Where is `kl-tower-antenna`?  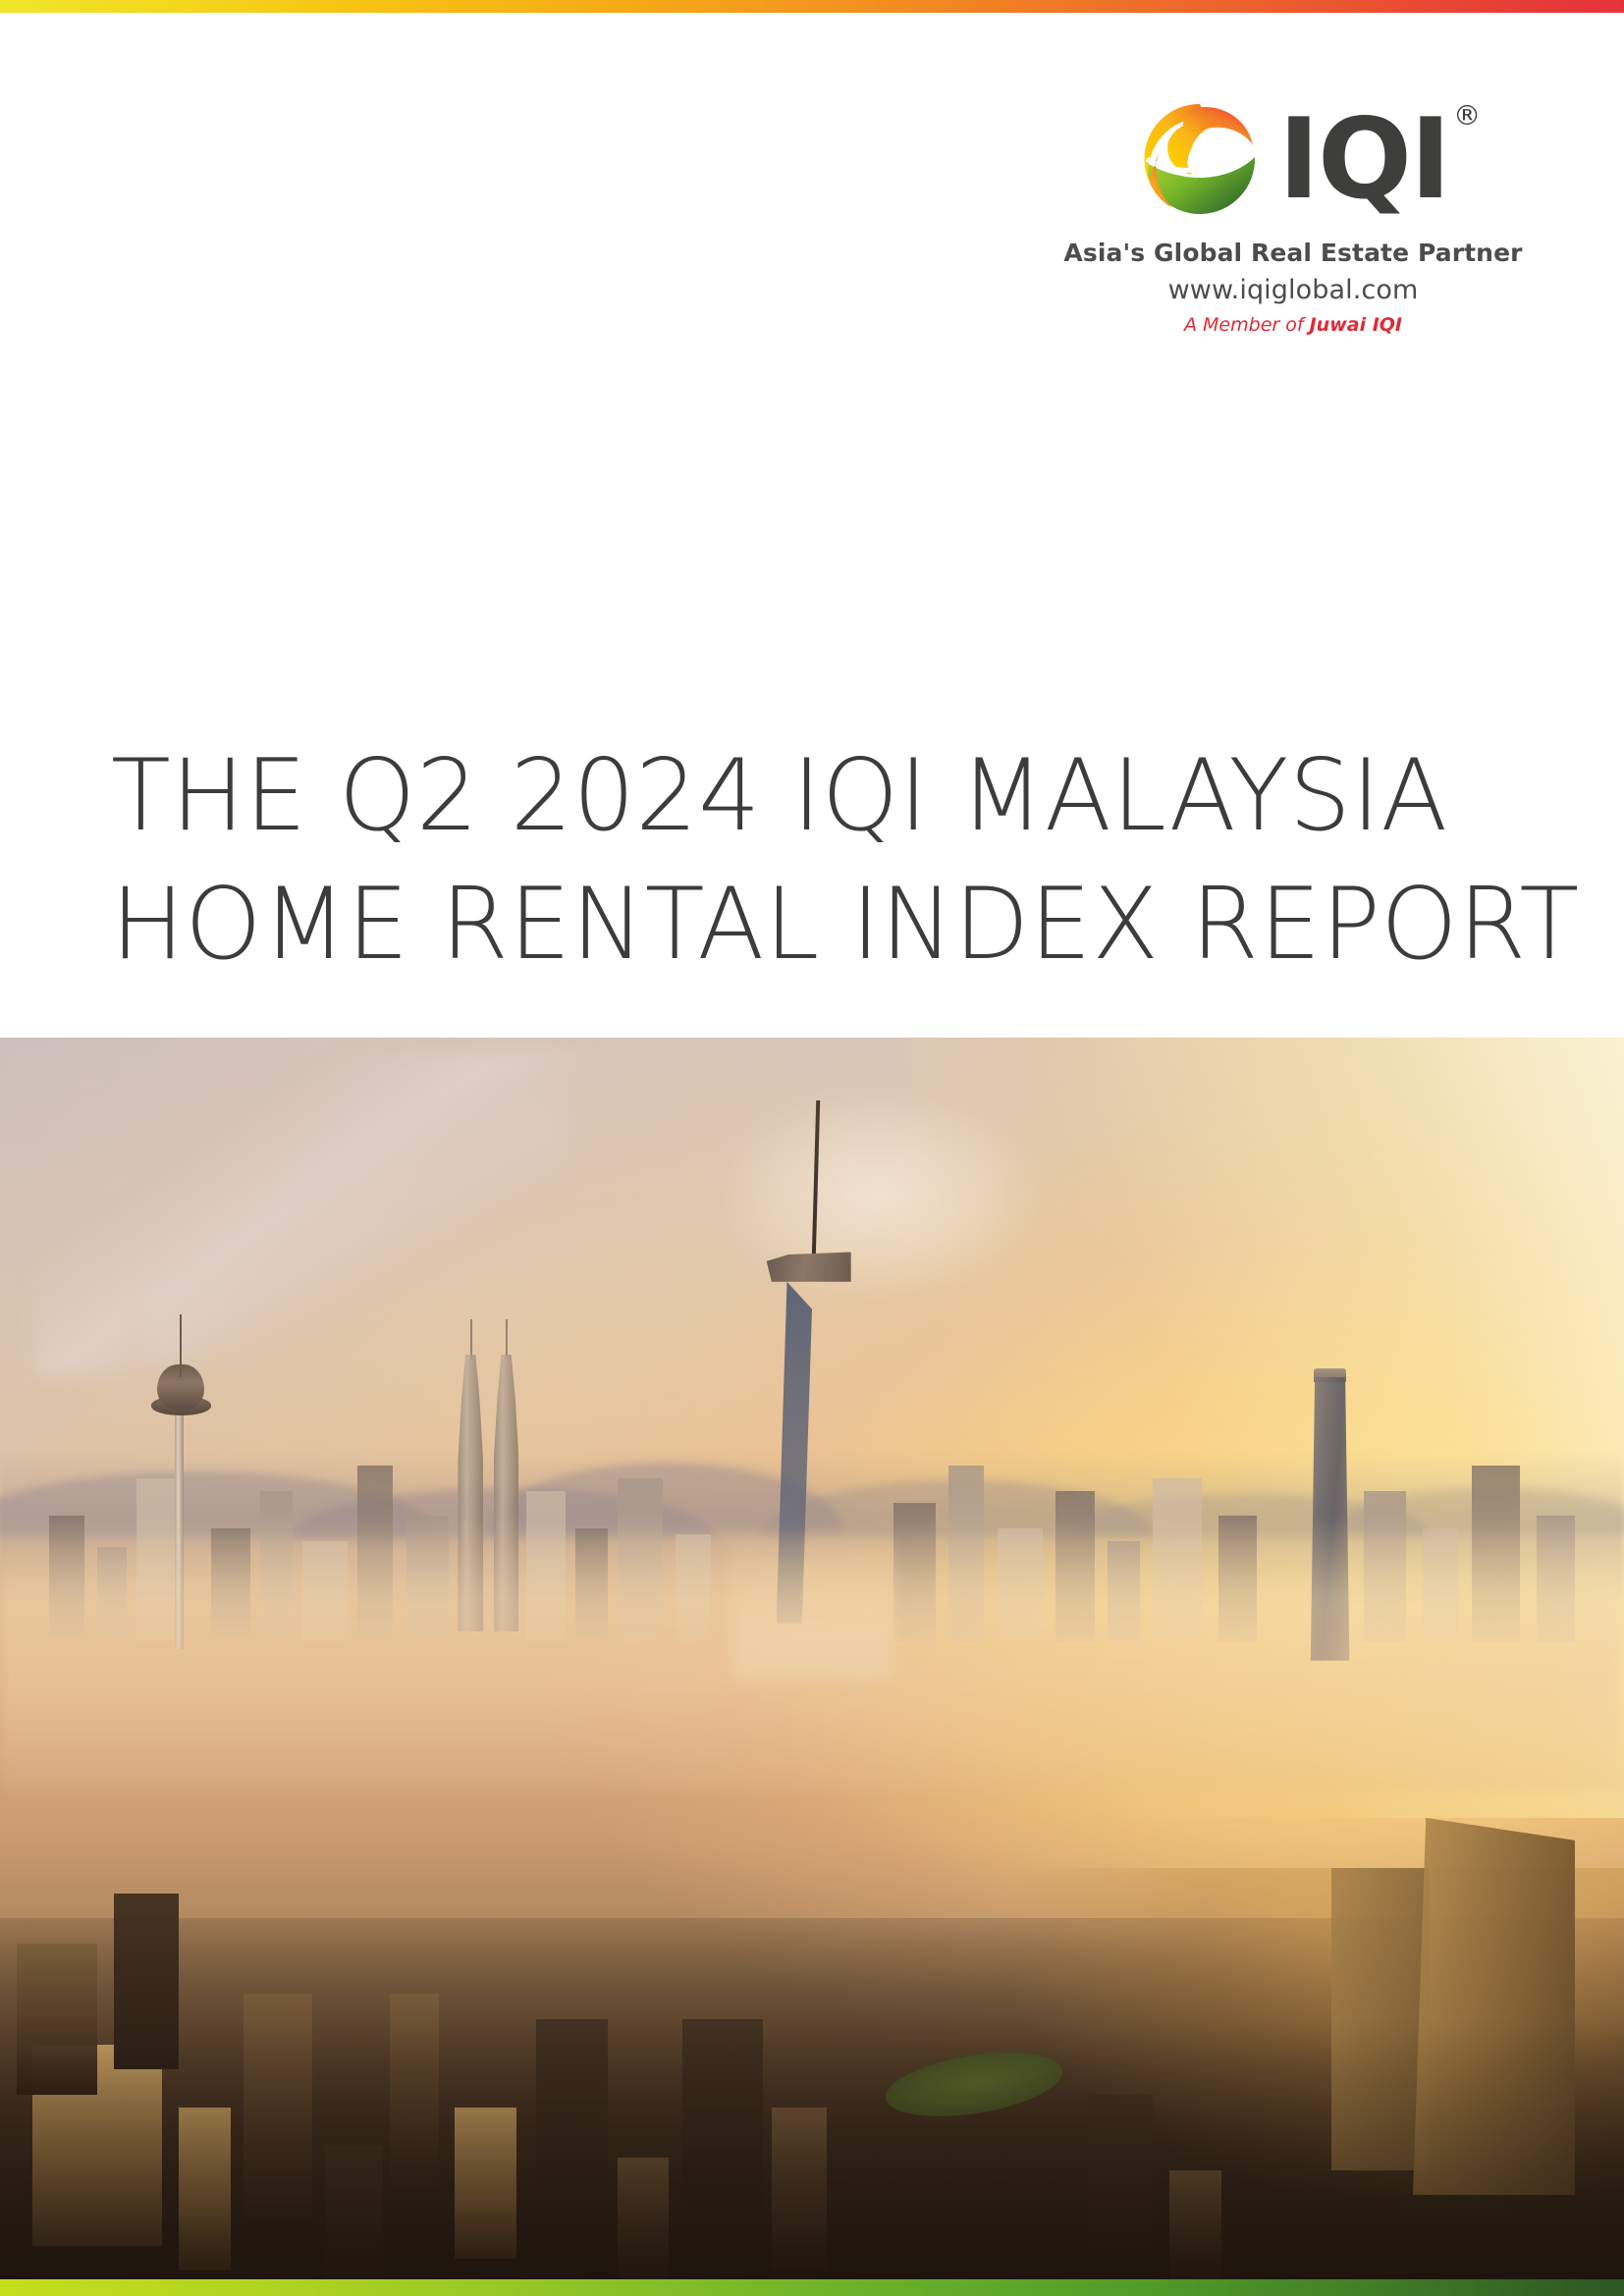
kl-tower-antenna is located at coordinates (180, 1346).